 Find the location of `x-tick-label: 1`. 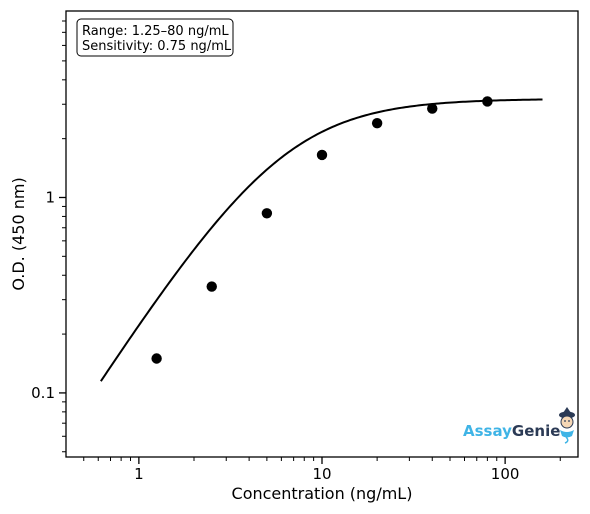

x-tick-label: 1 is located at coordinates (139, 474).